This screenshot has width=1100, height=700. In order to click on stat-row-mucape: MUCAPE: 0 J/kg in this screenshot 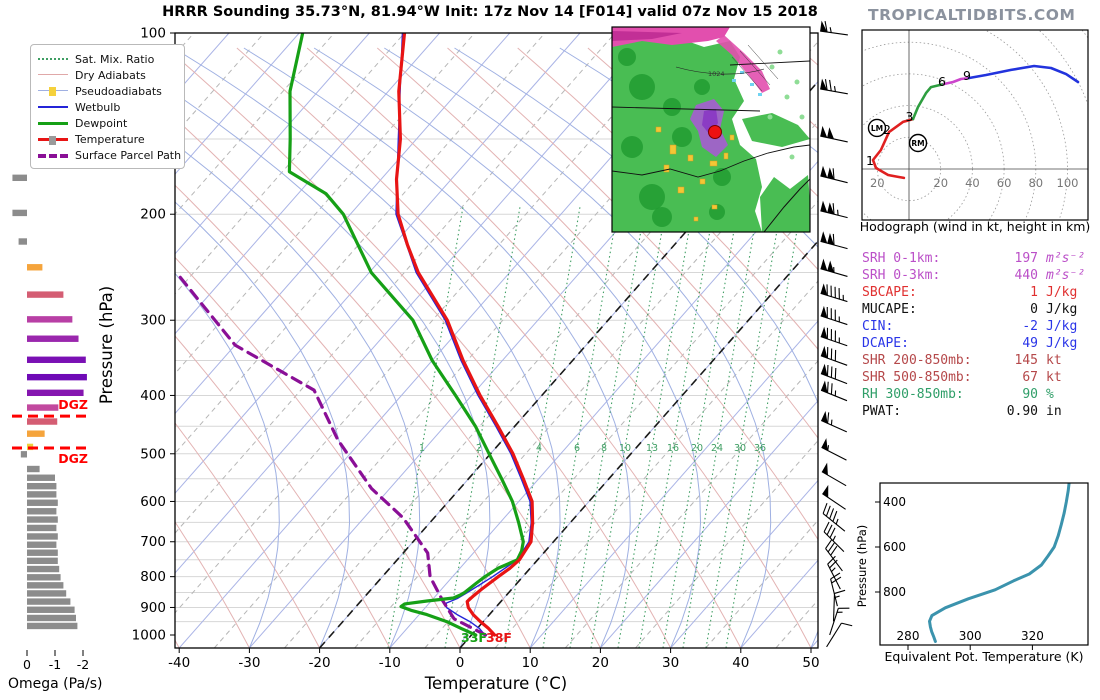, I will do `click(970, 309)`.